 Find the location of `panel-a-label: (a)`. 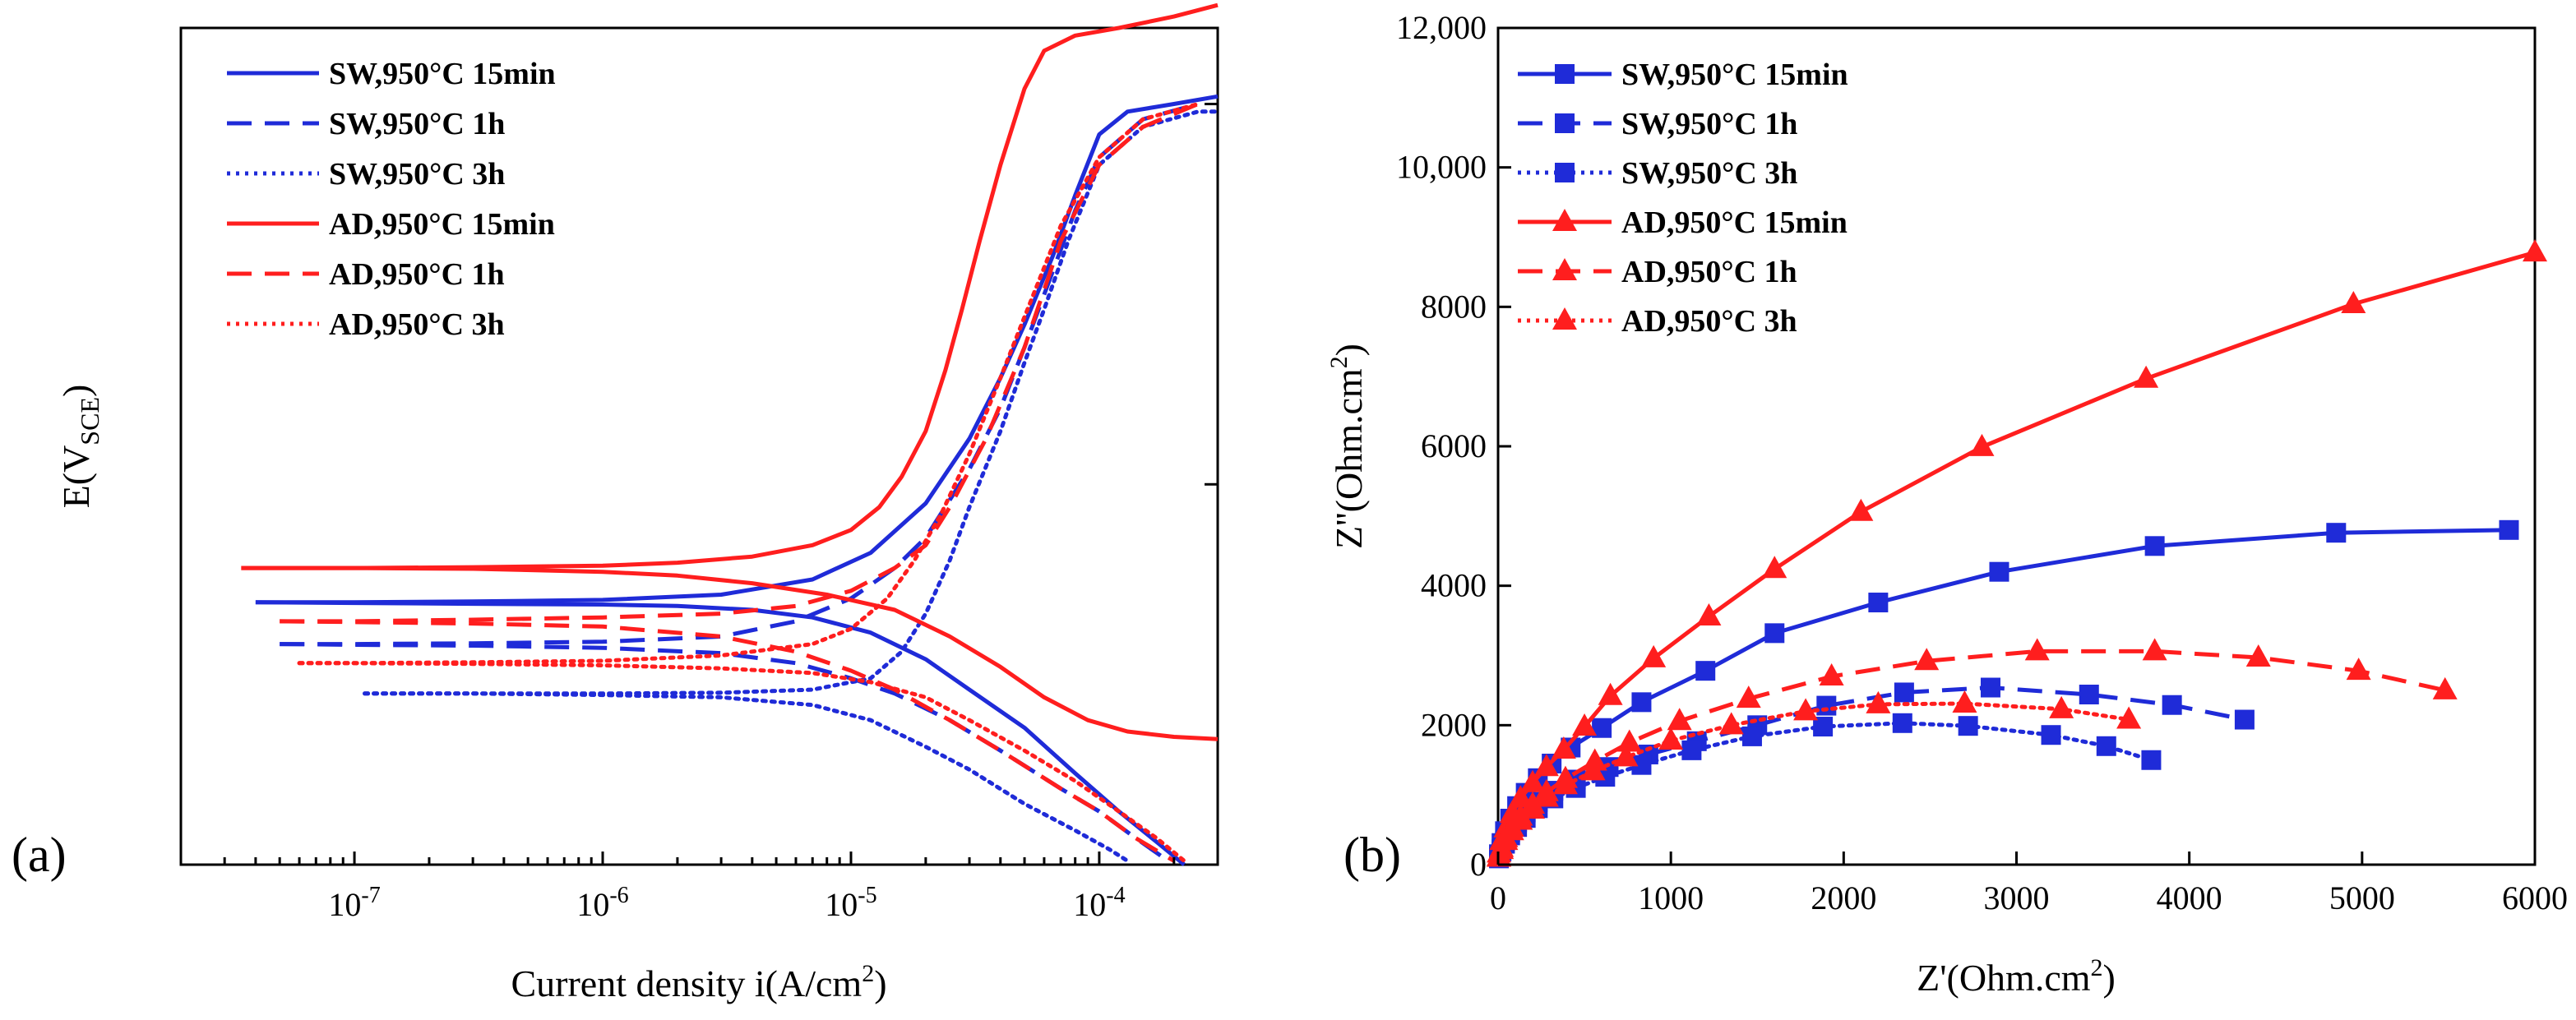

panel-a-label: (a) is located at coordinates (39, 855).